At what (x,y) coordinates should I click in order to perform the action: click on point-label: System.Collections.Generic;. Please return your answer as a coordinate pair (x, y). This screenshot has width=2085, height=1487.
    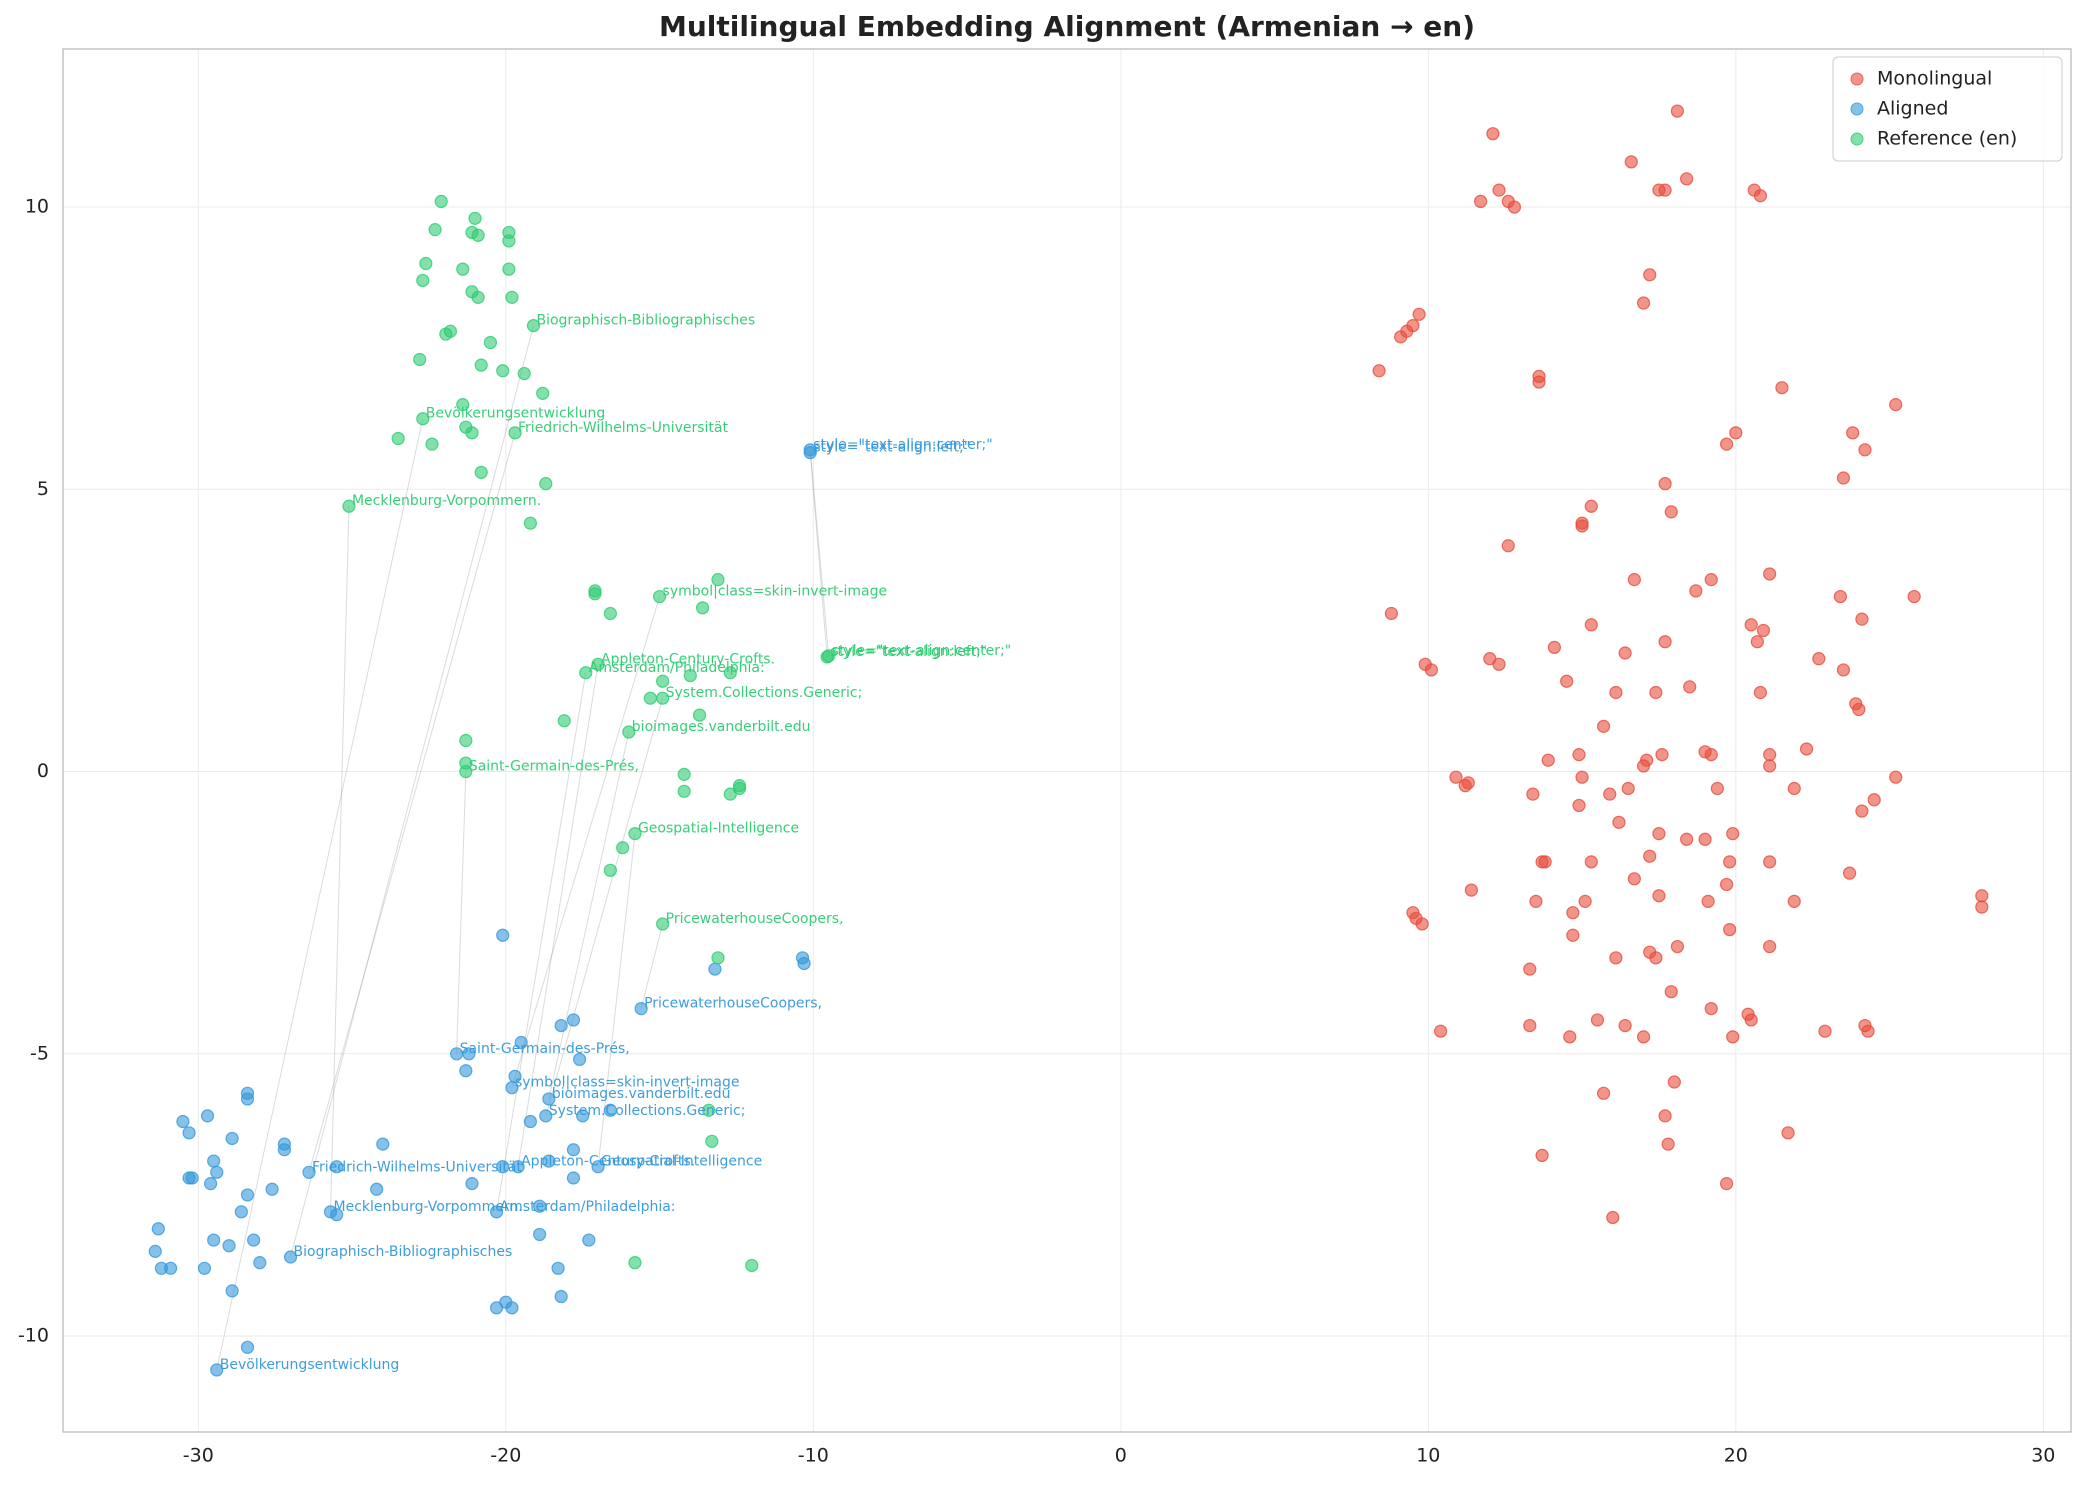
    Looking at the image, I should click on (647, 1111).